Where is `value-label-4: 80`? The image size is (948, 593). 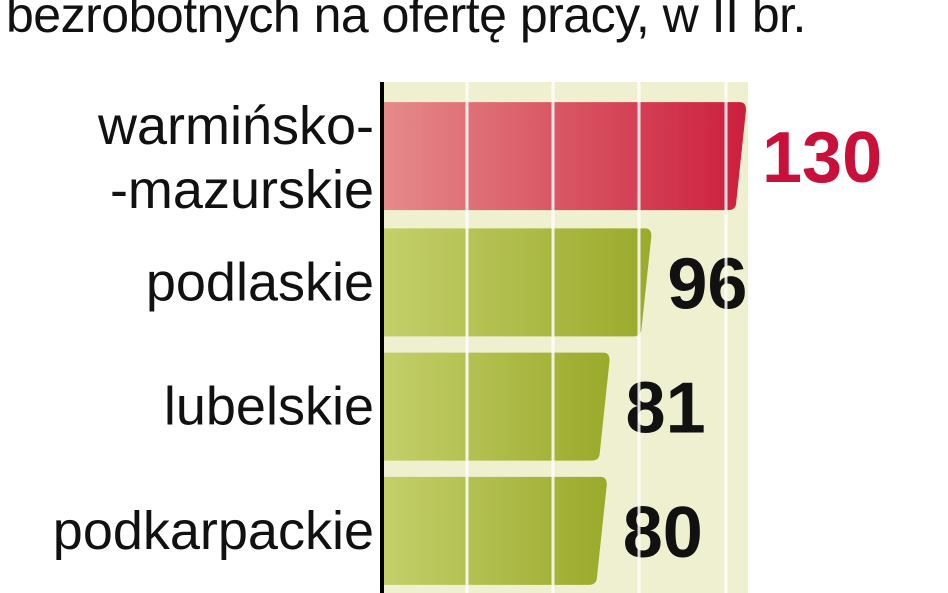 value-label-4: 80 is located at coordinates (663, 533).